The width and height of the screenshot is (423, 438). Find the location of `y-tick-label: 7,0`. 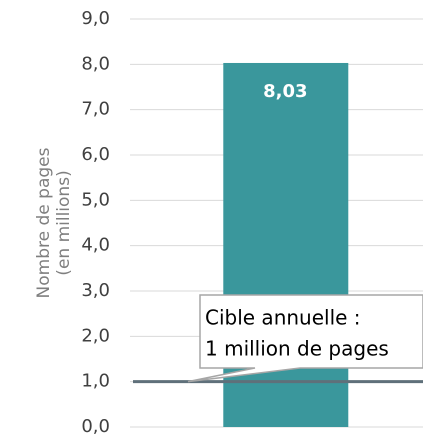

y-tick-label: 7,0 is located at coordinates (95, 109).